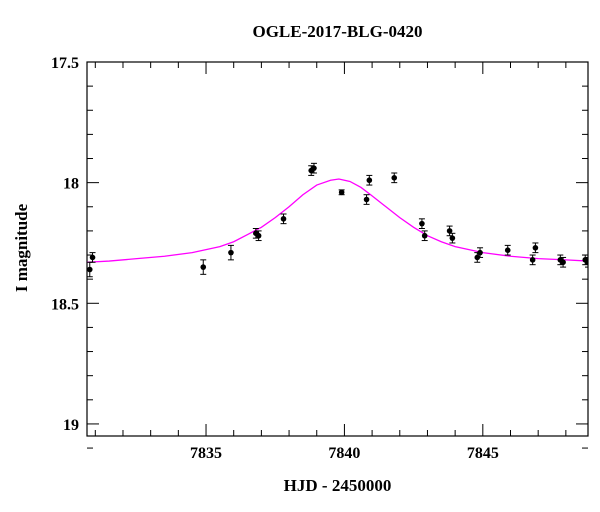 The width and height of the screenshot is (600, 512). I want to click on y-tick-label: 18, so click(71, 184).